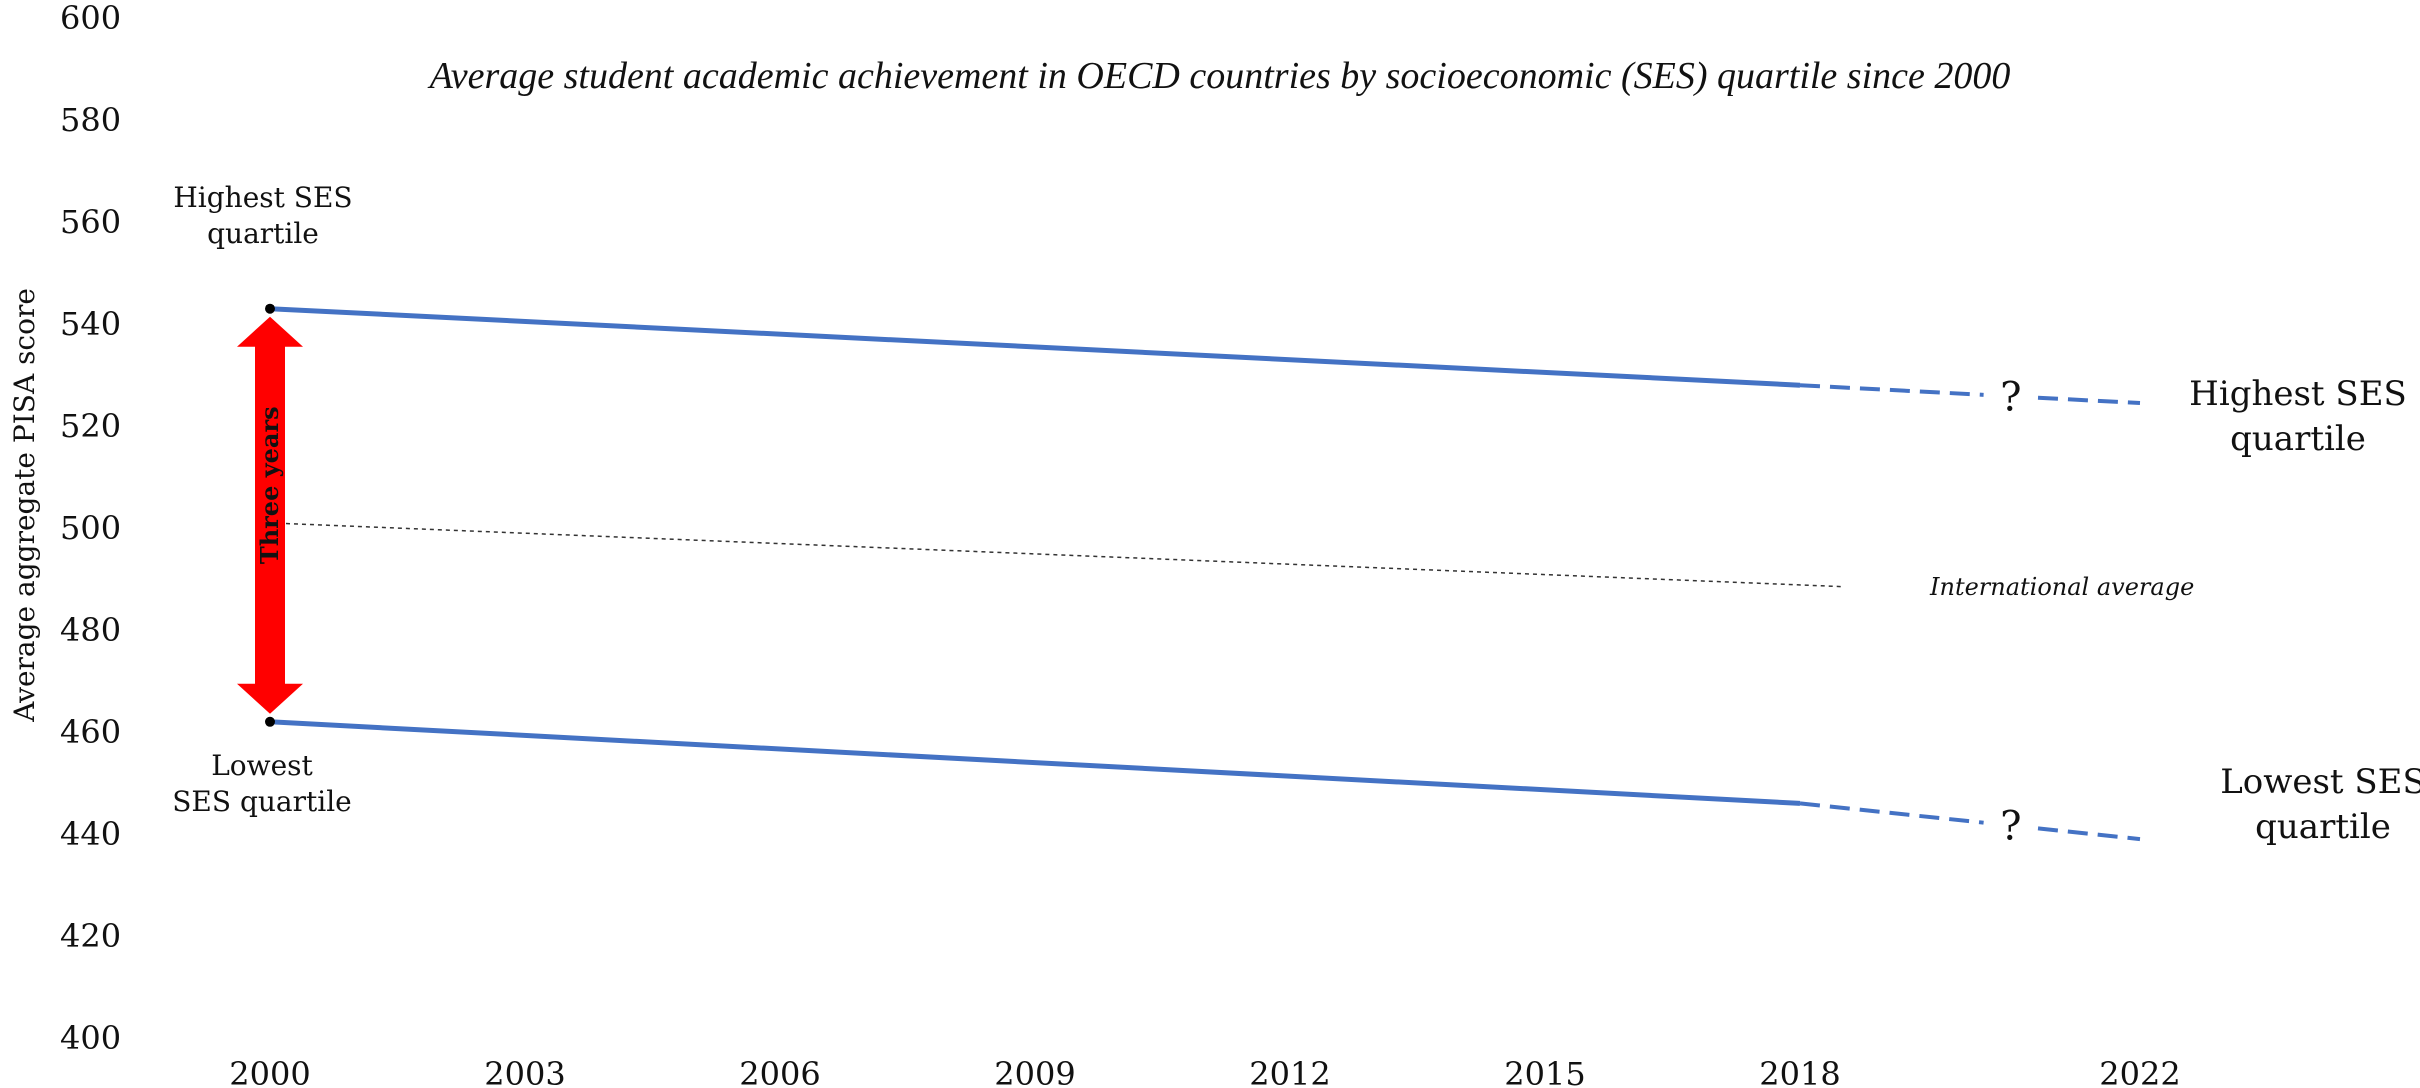 This screenshot has height=1088, width=2420. Describe the element at coordinates (90, 120) in the screenshot. I see `y-tick-label: 580` at that location.